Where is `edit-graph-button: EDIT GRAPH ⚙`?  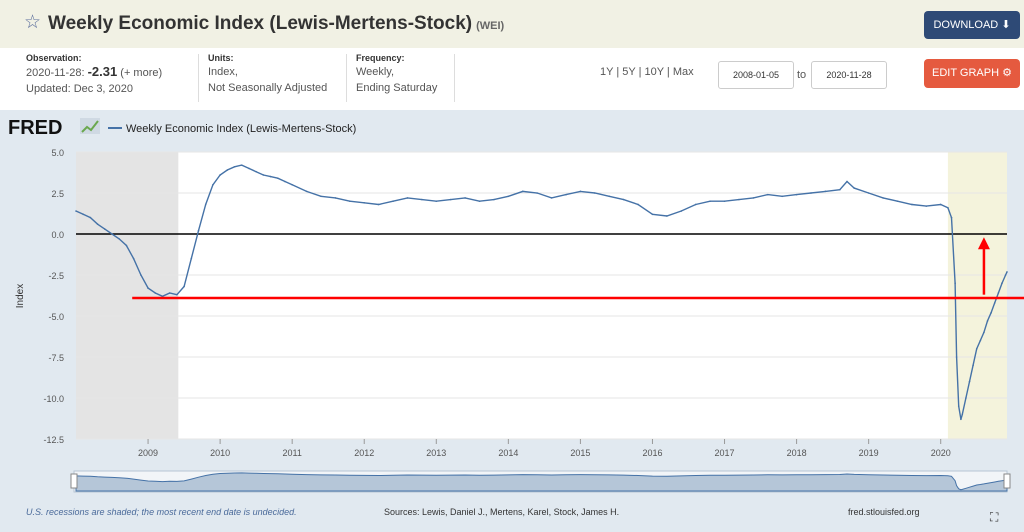
edit-graph-button: EDIT GRAPH ⚙ is located at coordinates (972, 73).